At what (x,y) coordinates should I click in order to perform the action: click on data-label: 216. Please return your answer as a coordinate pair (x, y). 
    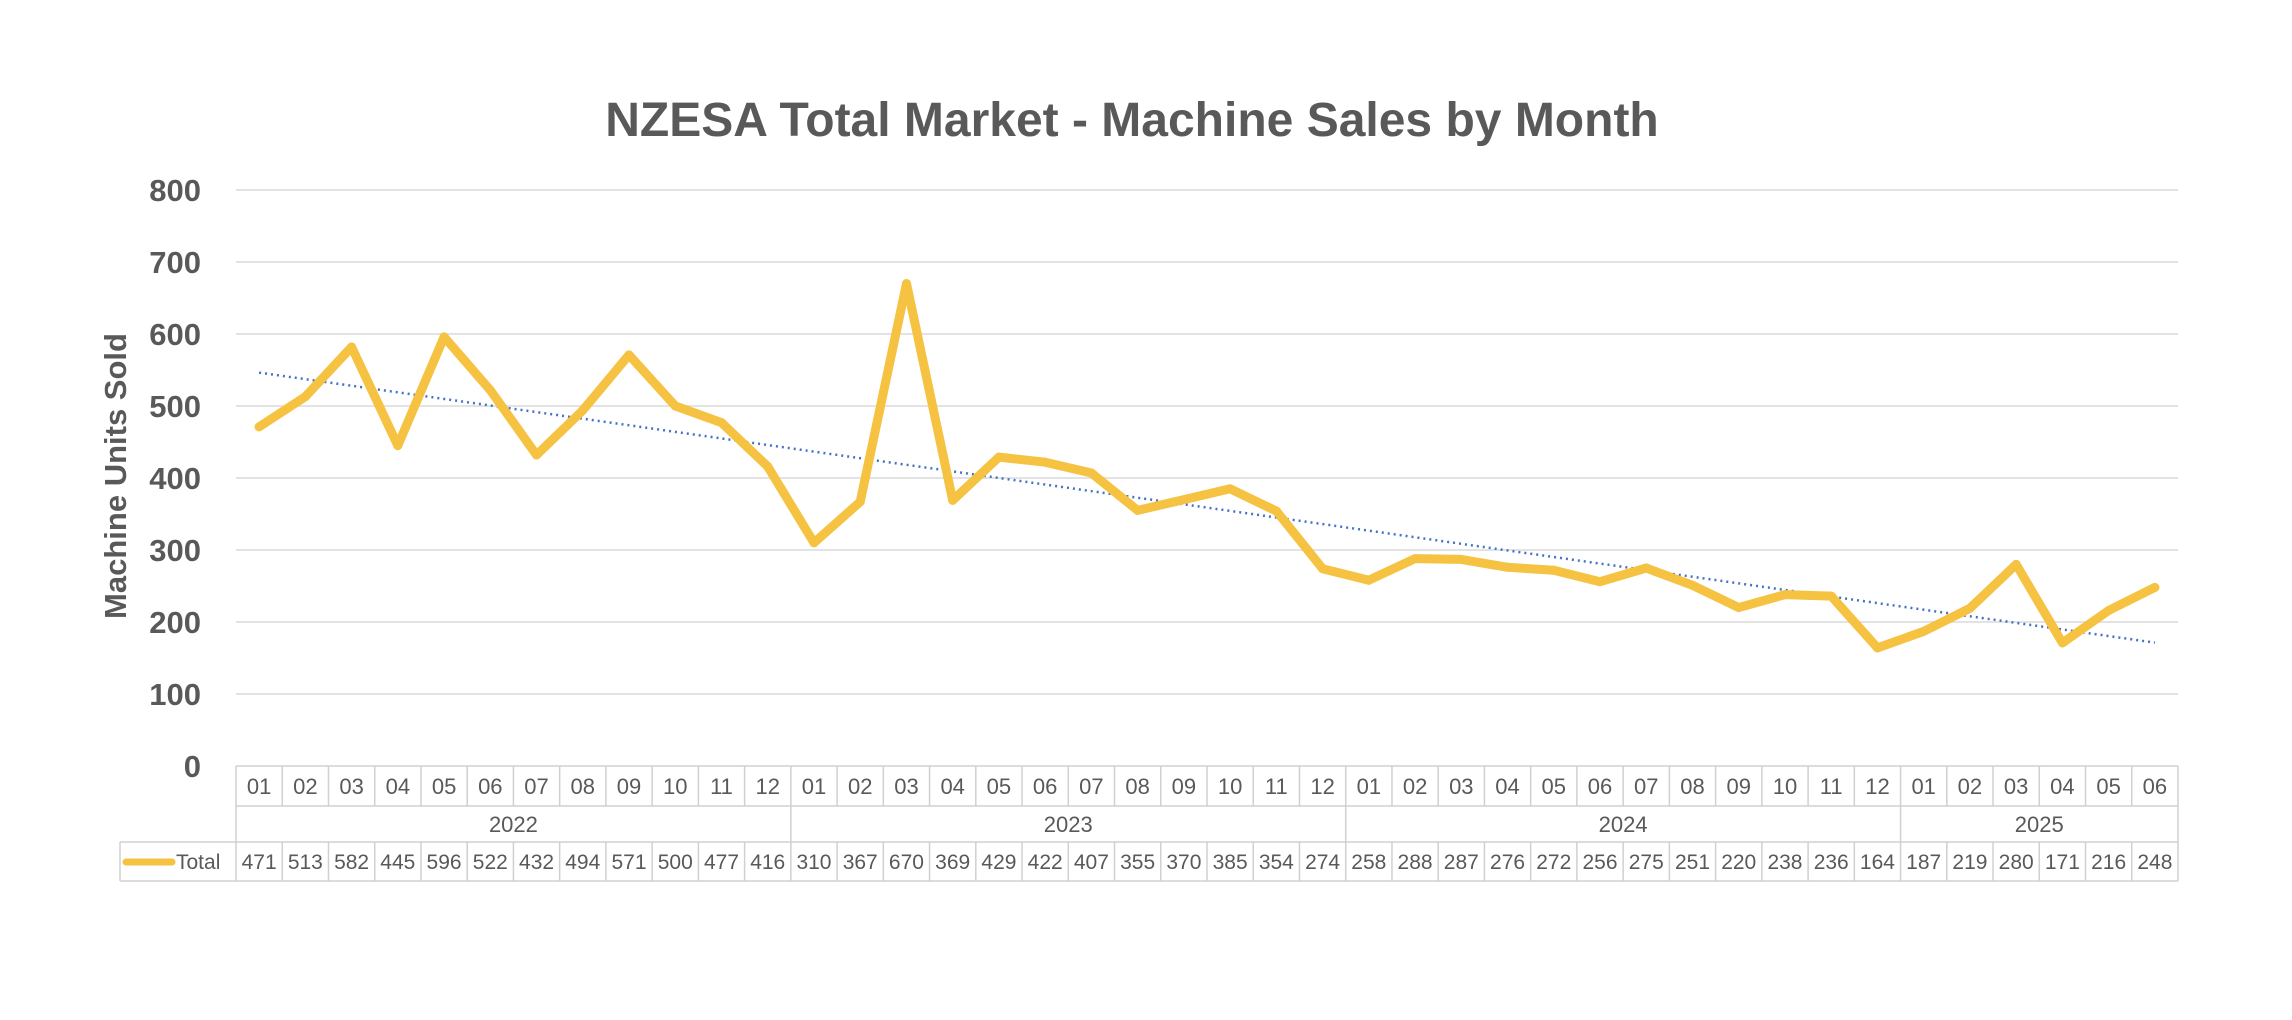
    Looking at the image, I should click on (2108, 862).